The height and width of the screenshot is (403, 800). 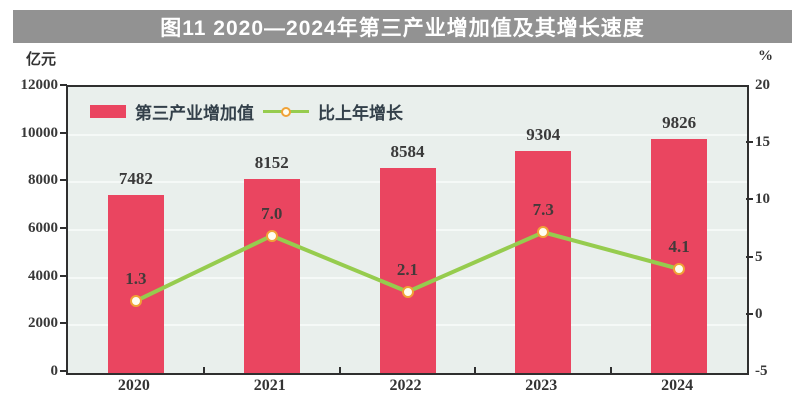 I want to click on y-axis-tick-label: 12000, so click(x=39, y=85).